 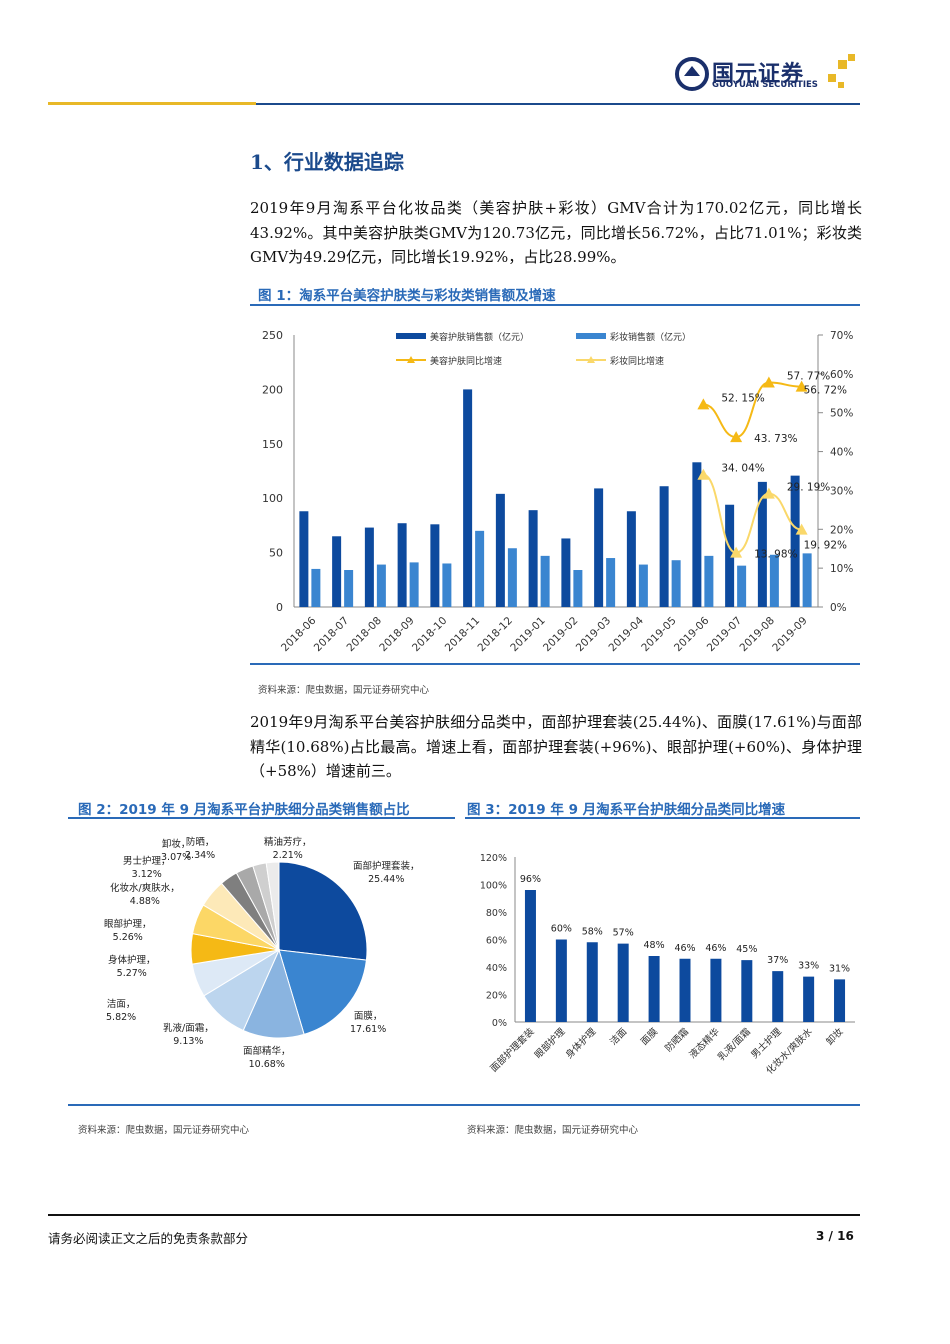 I want to click on y2-tick-label: 50%, so click(x=841, y=414).